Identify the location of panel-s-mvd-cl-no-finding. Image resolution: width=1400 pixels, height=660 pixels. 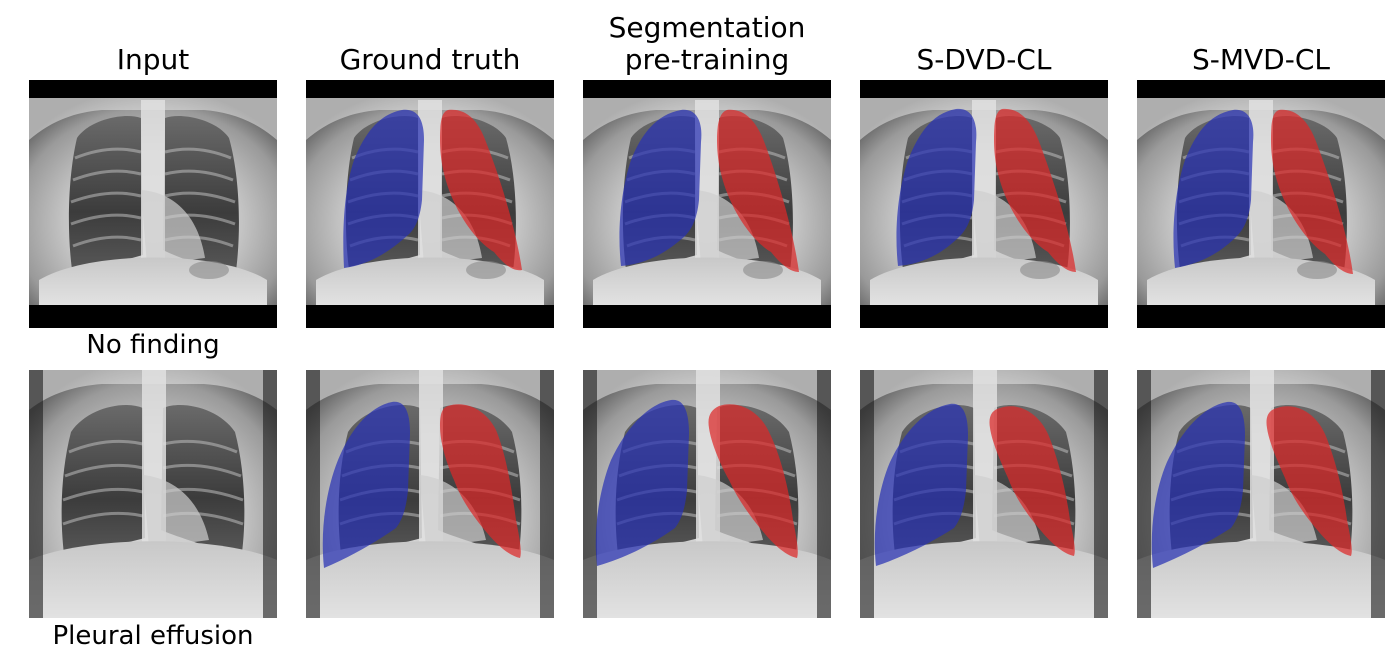
(1261, 204).